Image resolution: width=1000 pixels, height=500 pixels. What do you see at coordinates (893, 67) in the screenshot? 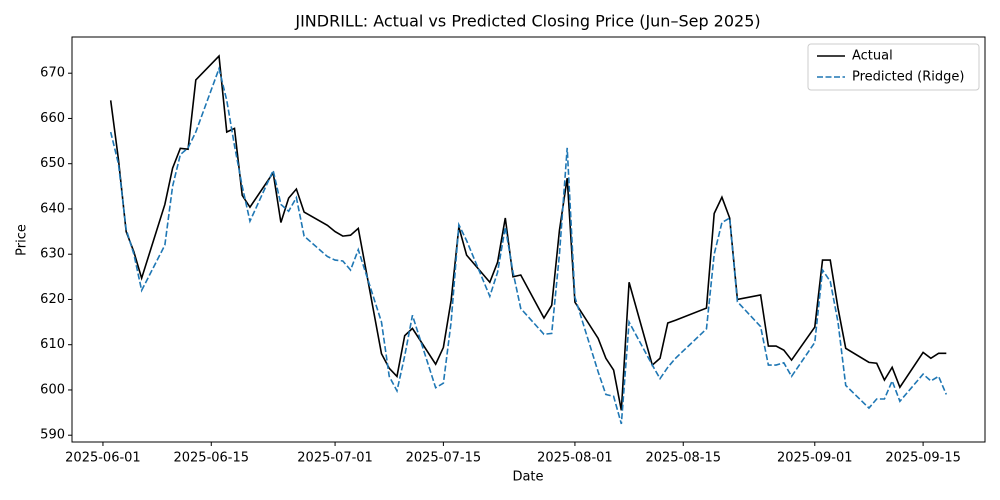
I see `legend-box` at bounding box center [893, 67].